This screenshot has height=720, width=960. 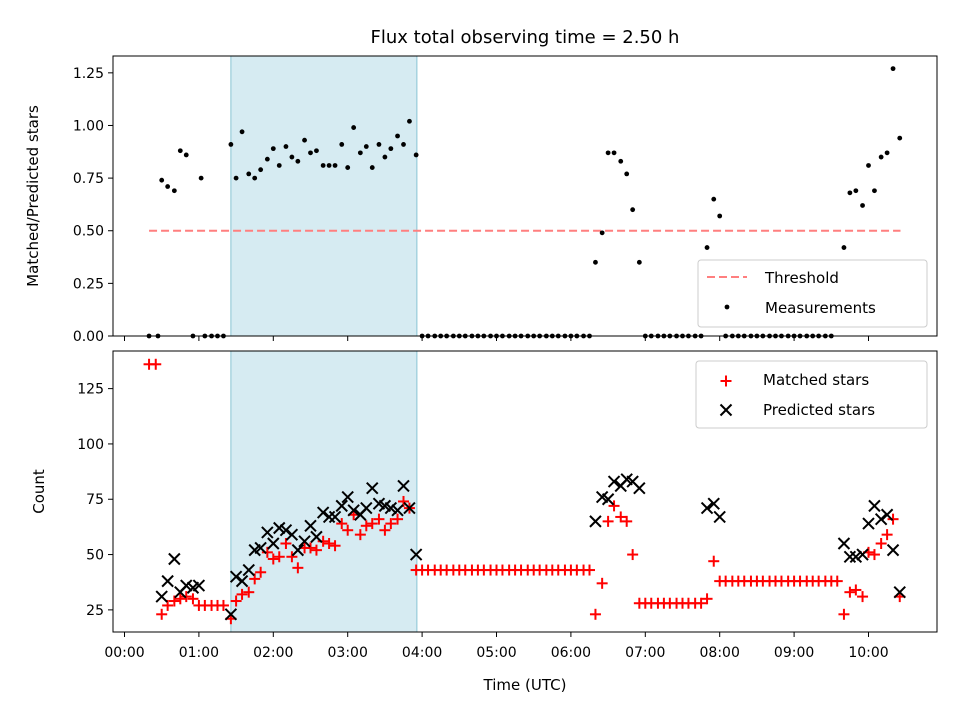 I want to click on counts-y-ticks: 25 50 75 100 125, so click(x=95, y=500).